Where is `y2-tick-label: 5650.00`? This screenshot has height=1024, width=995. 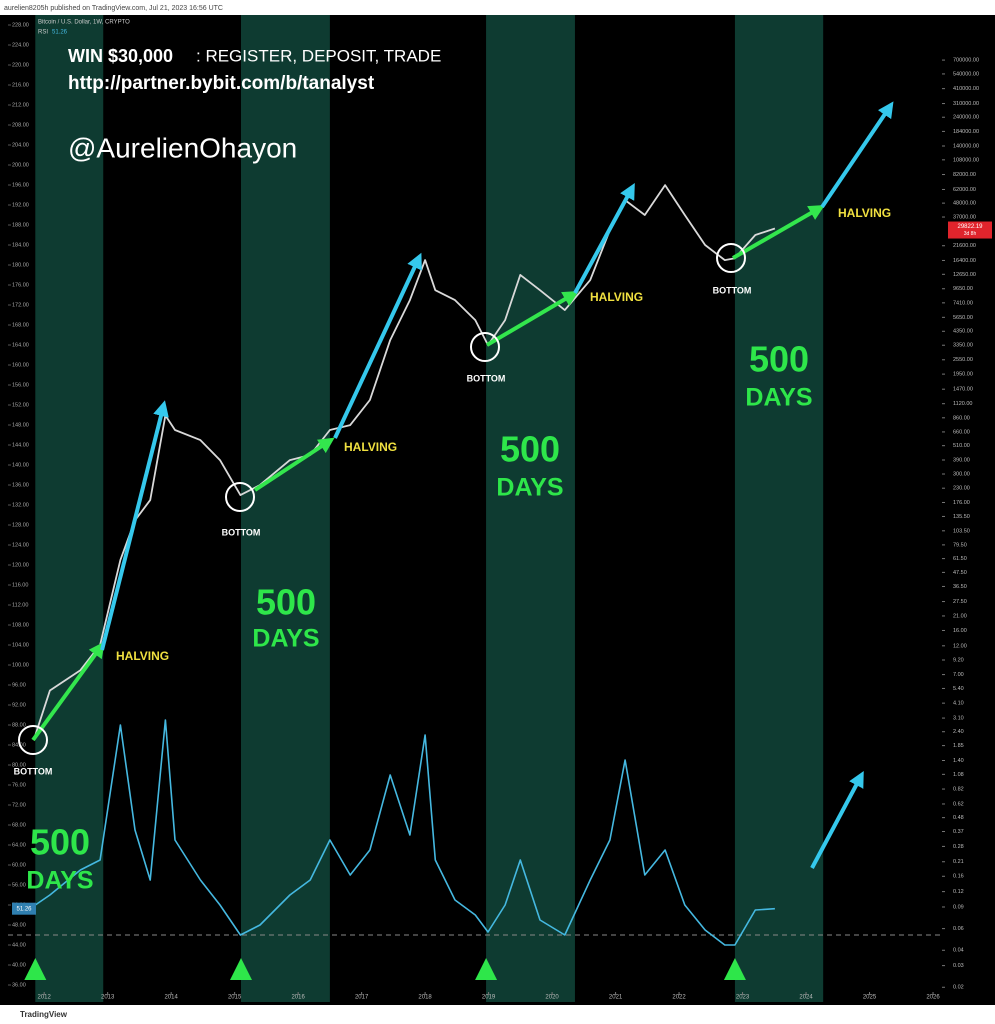
y2-tick-label: 5650.00 is located at coordinates (963, 318).